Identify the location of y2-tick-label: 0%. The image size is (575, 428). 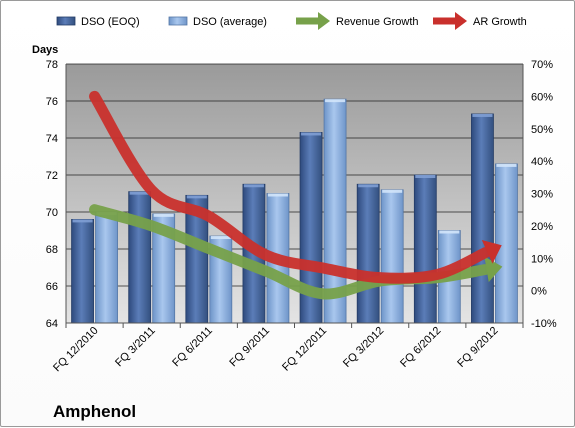
(539, 292).